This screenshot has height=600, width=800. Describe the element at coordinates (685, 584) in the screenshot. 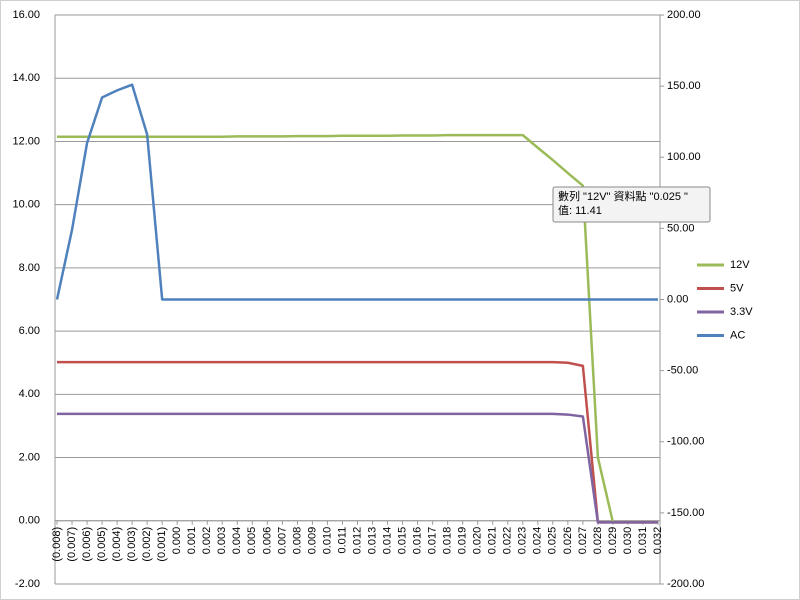

I see `y2-tick-label: -200.00` at that location.